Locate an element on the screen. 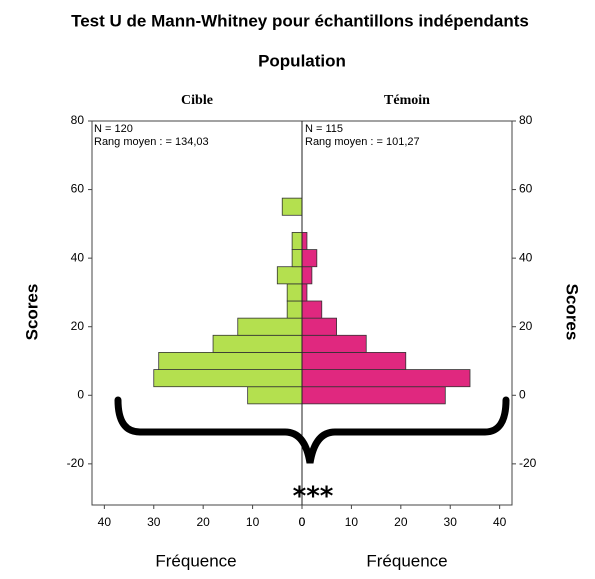  stat-text: N = 120 is located at coordinates (113, 129).